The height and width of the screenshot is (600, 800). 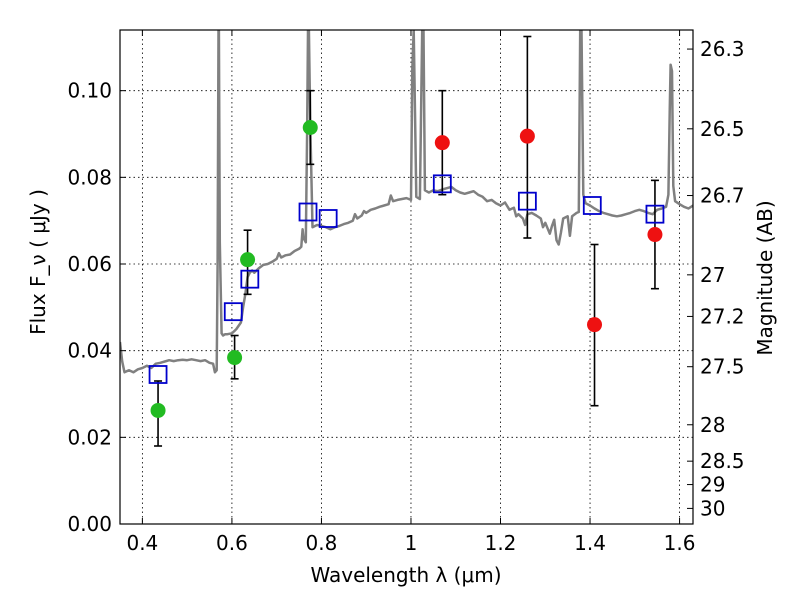 I want to click on right-tick-label: 27.5, so click(x=722, y=367).